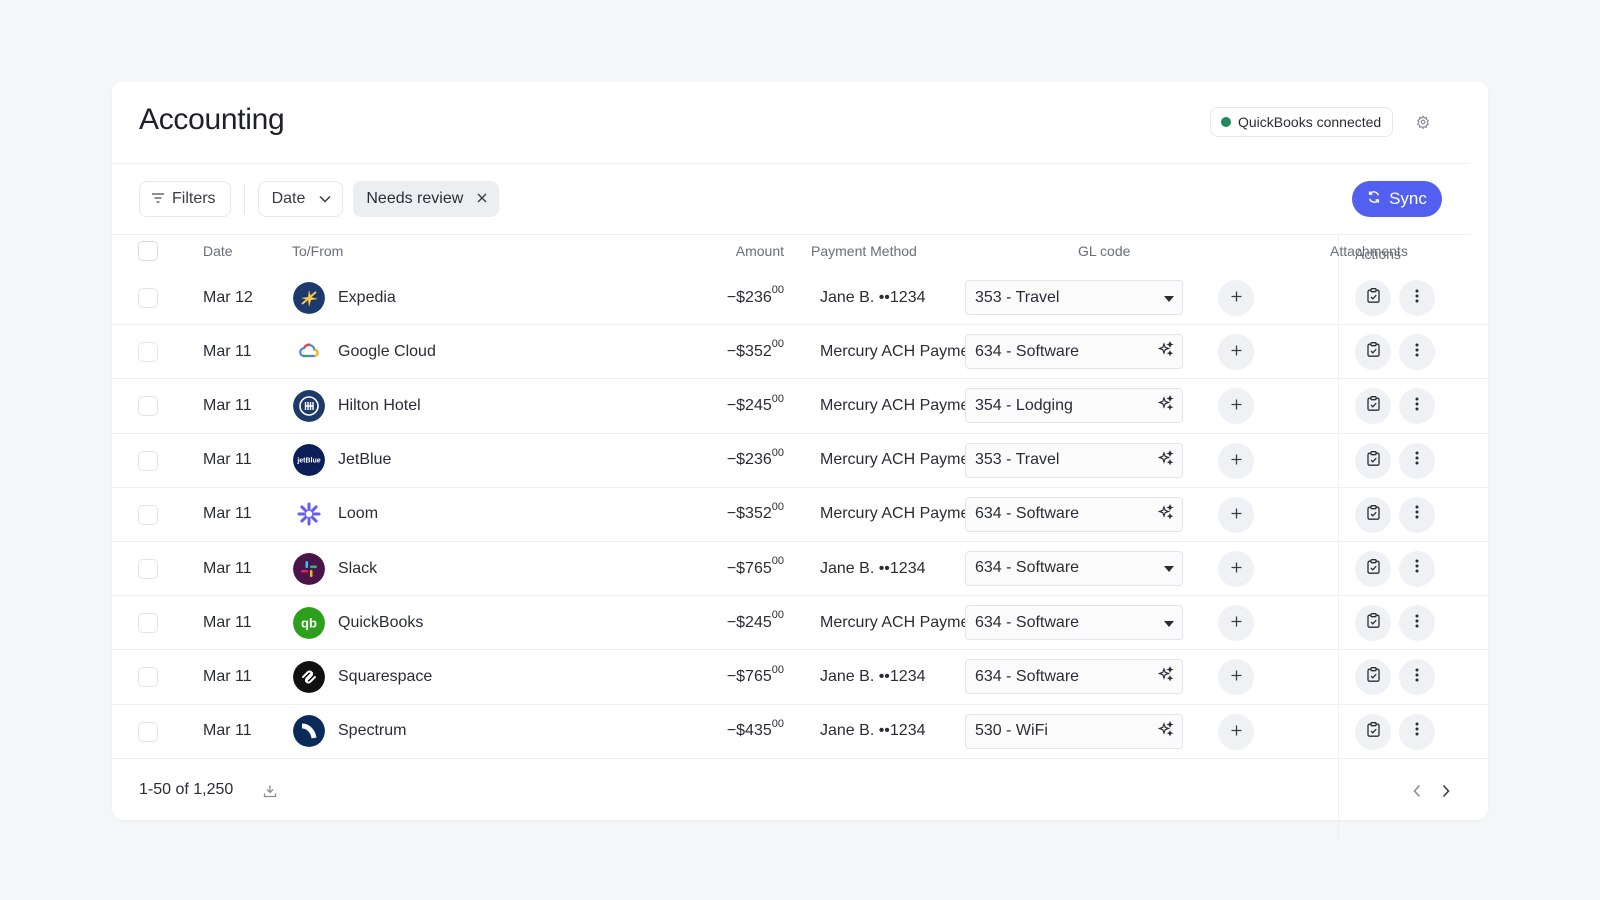 The height and width of the screenshot is (900, 1600). Describe the element at coordinates (358, 568) in the screenshot. I see `row-vendor-name: Slack` at that location.